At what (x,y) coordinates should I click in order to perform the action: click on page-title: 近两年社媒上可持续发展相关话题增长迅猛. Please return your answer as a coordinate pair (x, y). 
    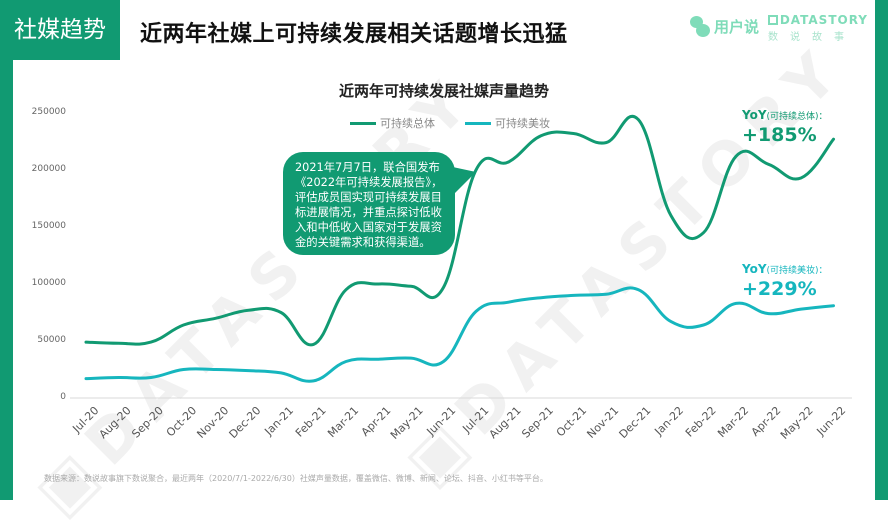
    Looking at the image, I should click on (354, 34).